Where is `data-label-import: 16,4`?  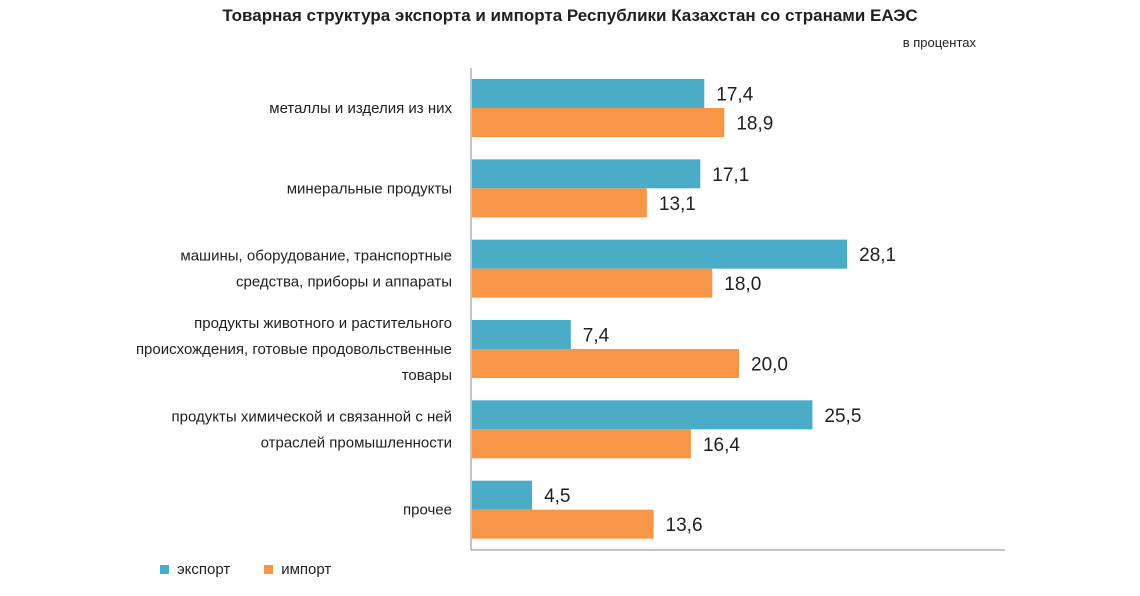
data-label-import: 16,4 is located at coordinates (721, 445).